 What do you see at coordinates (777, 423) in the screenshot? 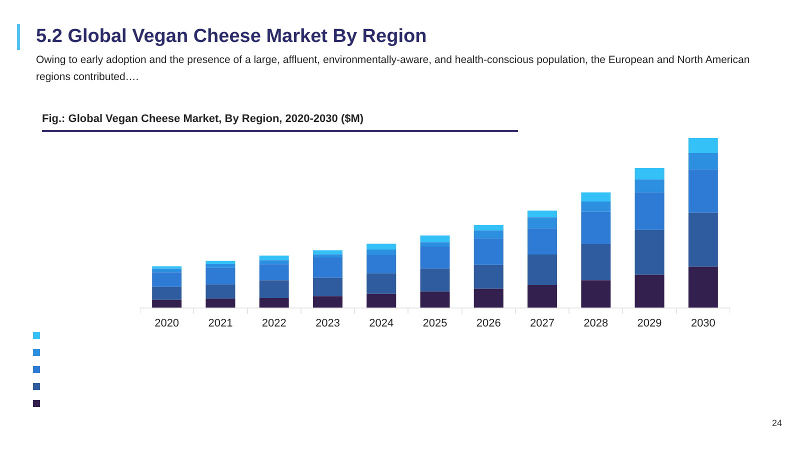
I see `text: 24` at bounding box center [777, 423].